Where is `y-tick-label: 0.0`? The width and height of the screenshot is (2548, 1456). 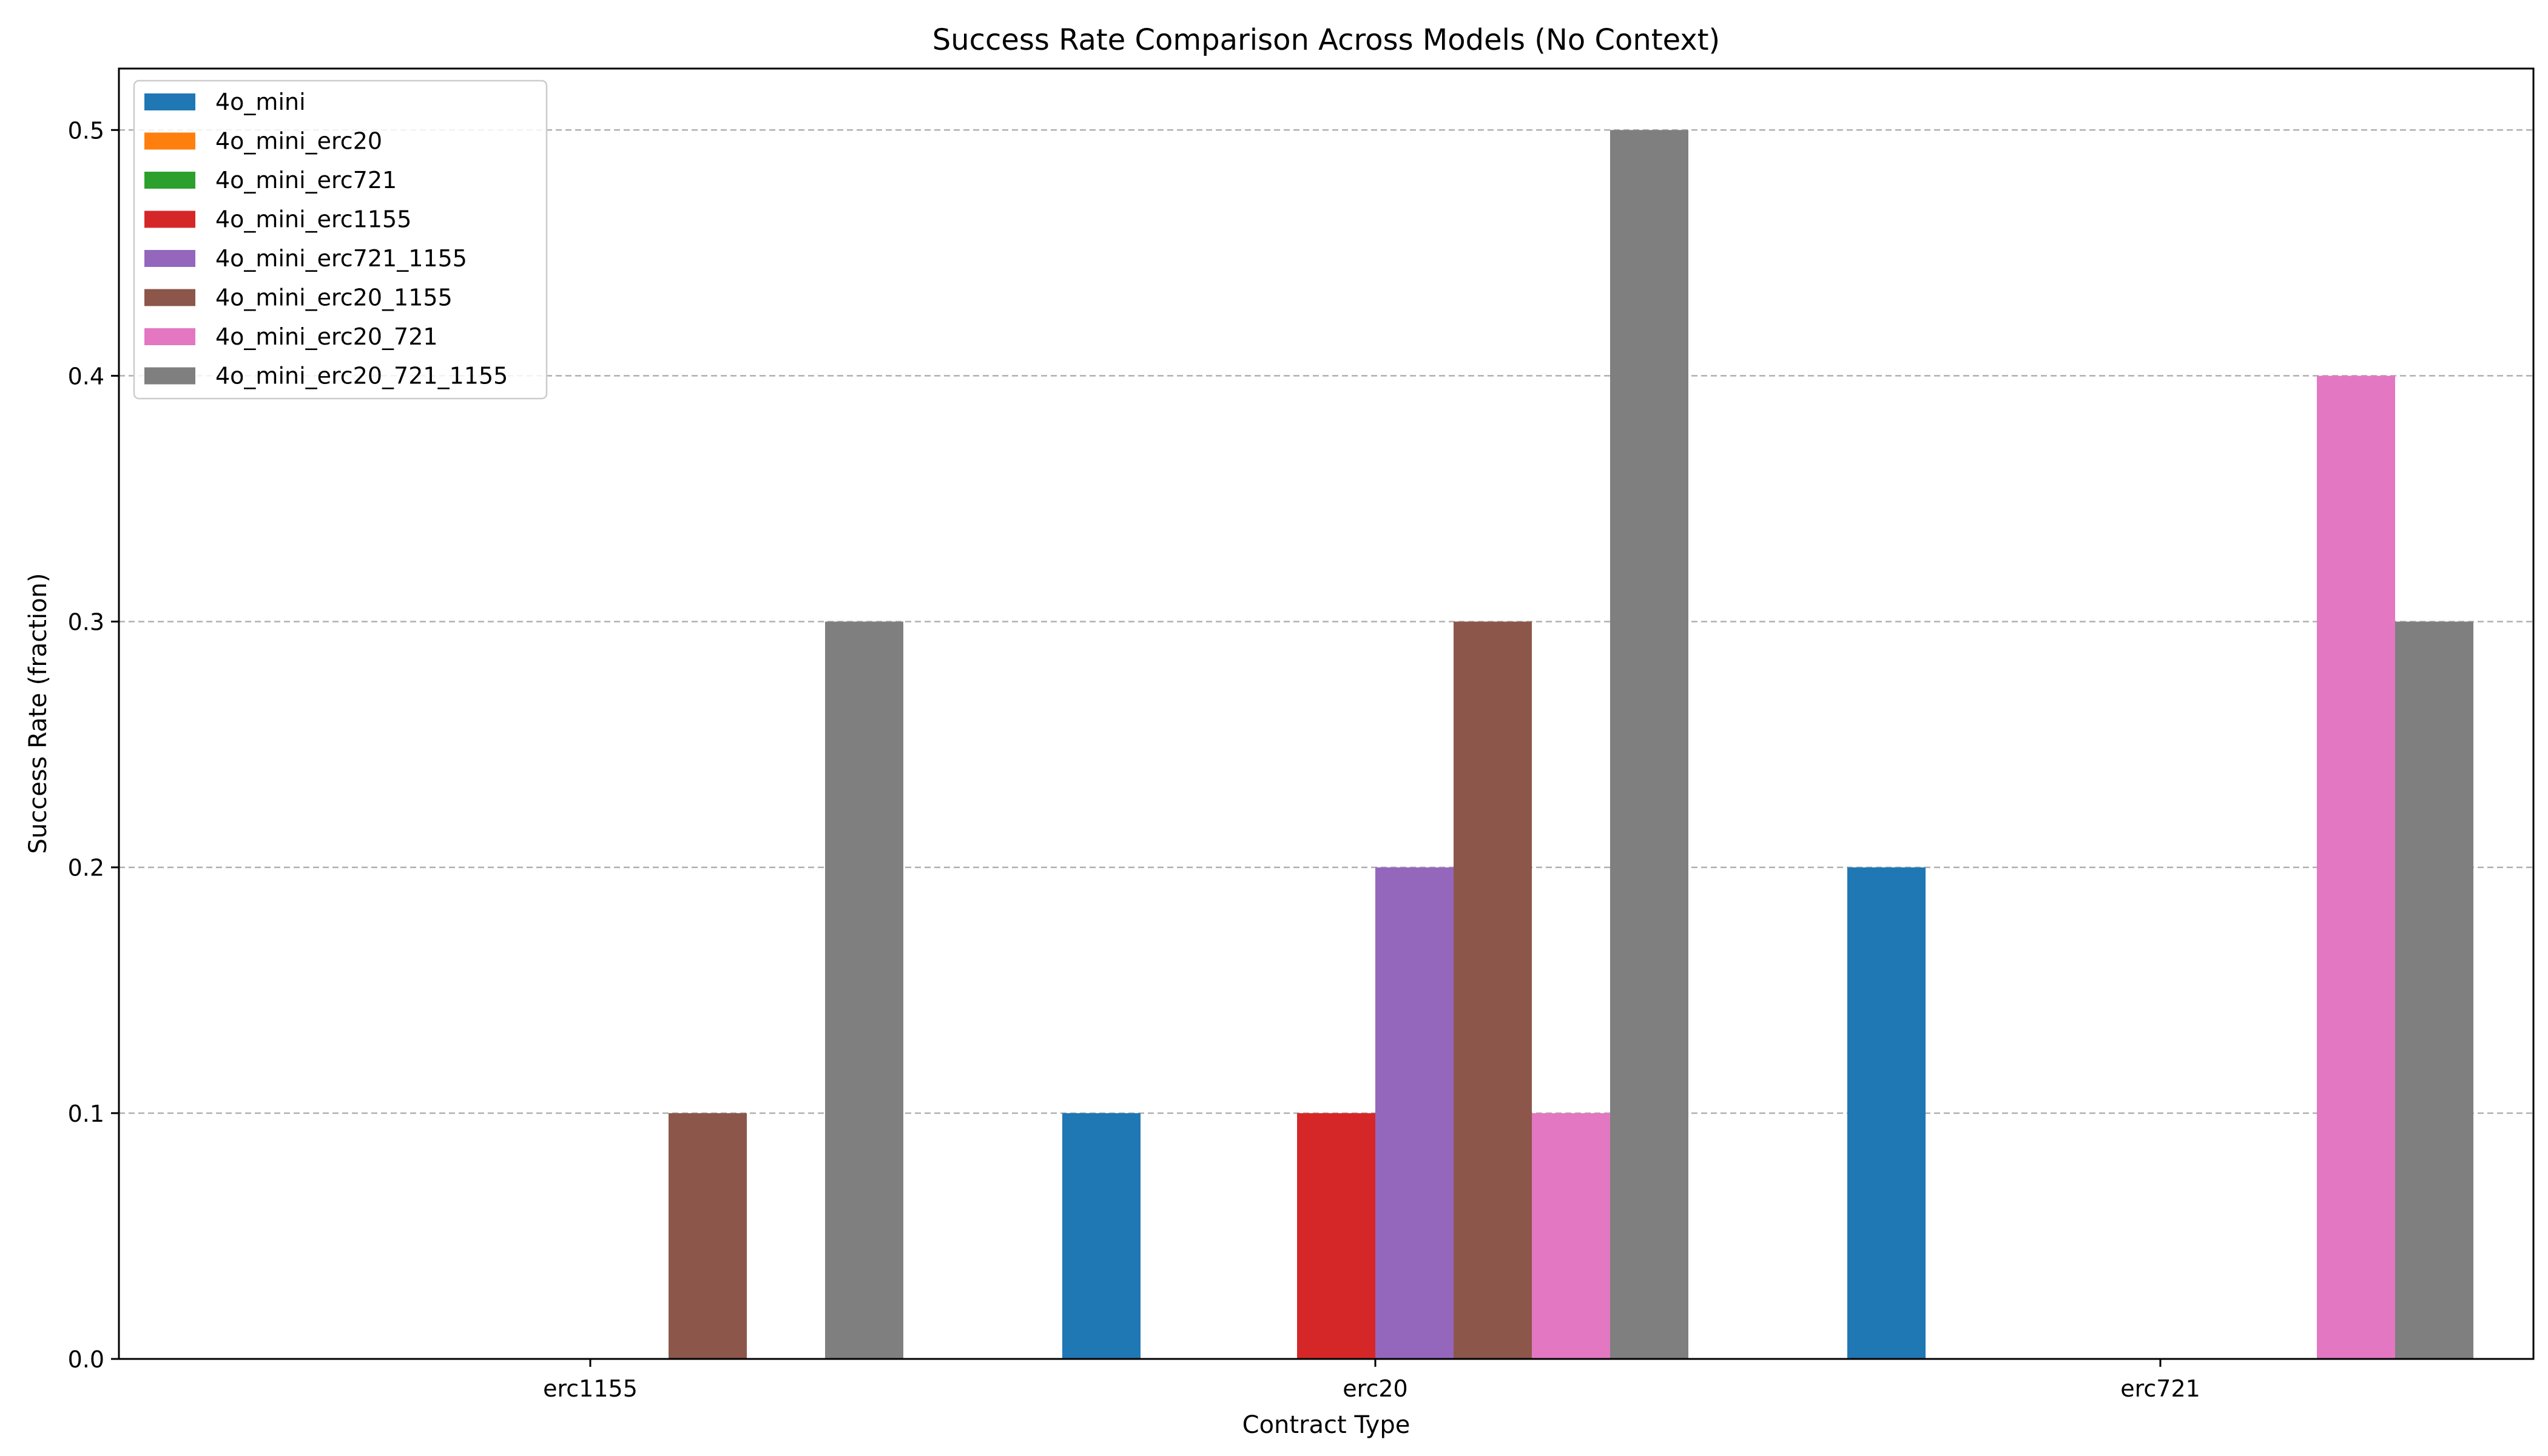
y-tick-label: 0.0 is located at coordinates (86, 1359).